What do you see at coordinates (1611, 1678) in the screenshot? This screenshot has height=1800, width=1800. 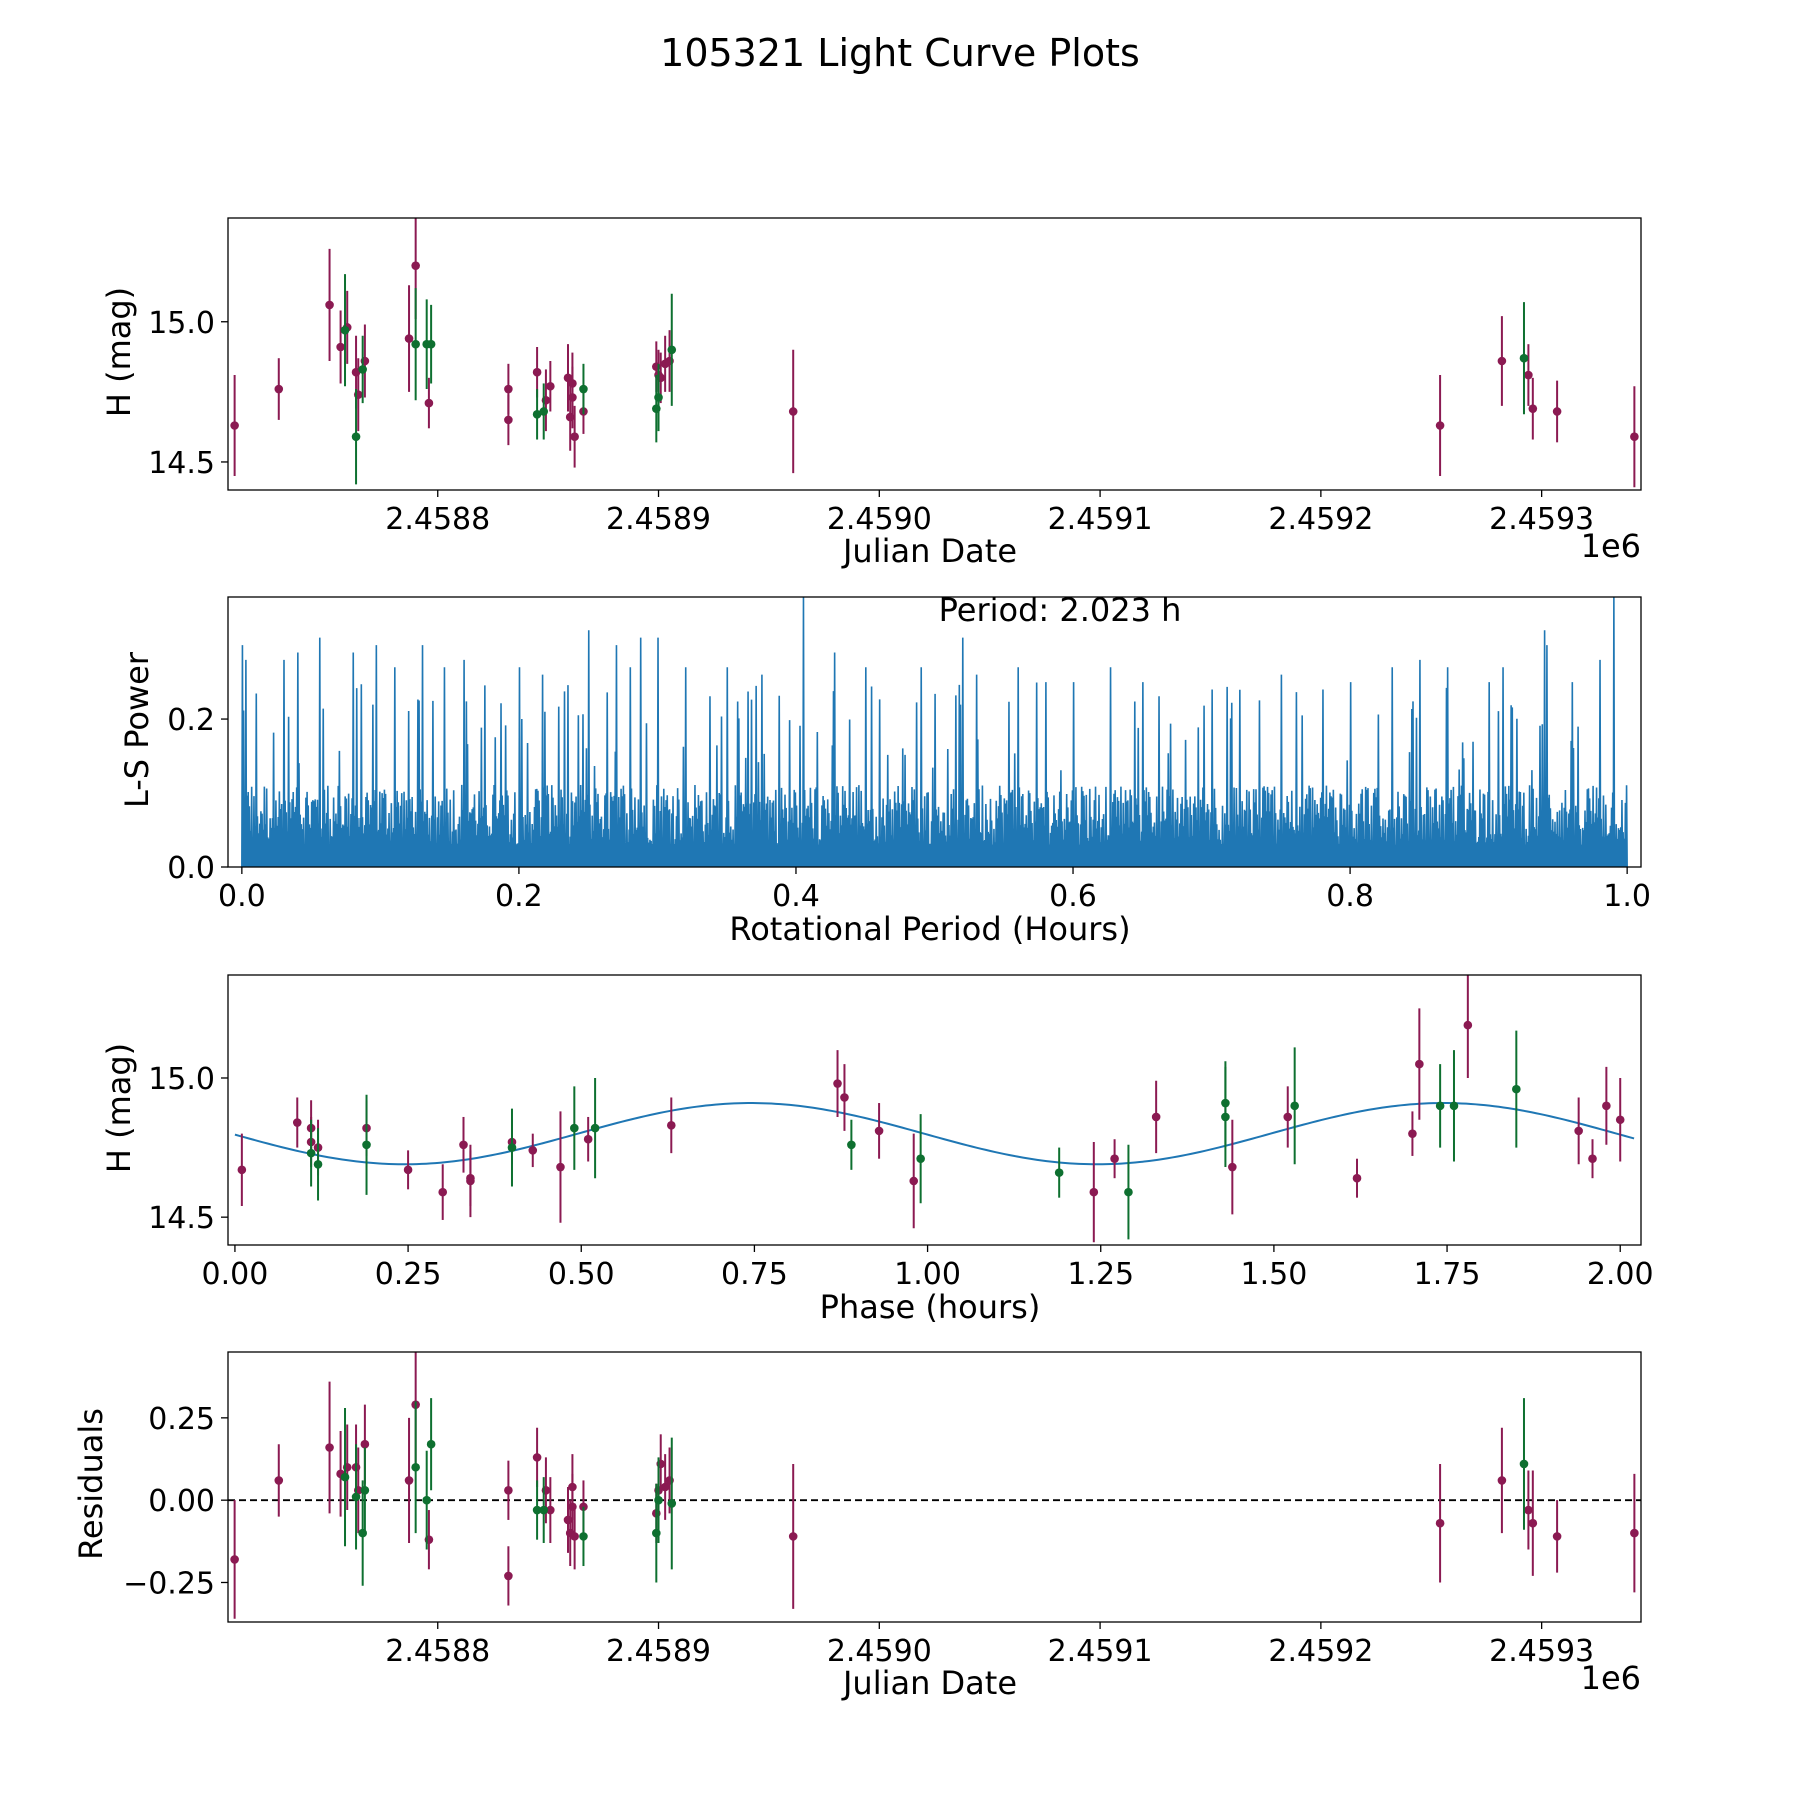 I see `residuals-x-offset: 1e6` at bounding box center [1611, 1678].